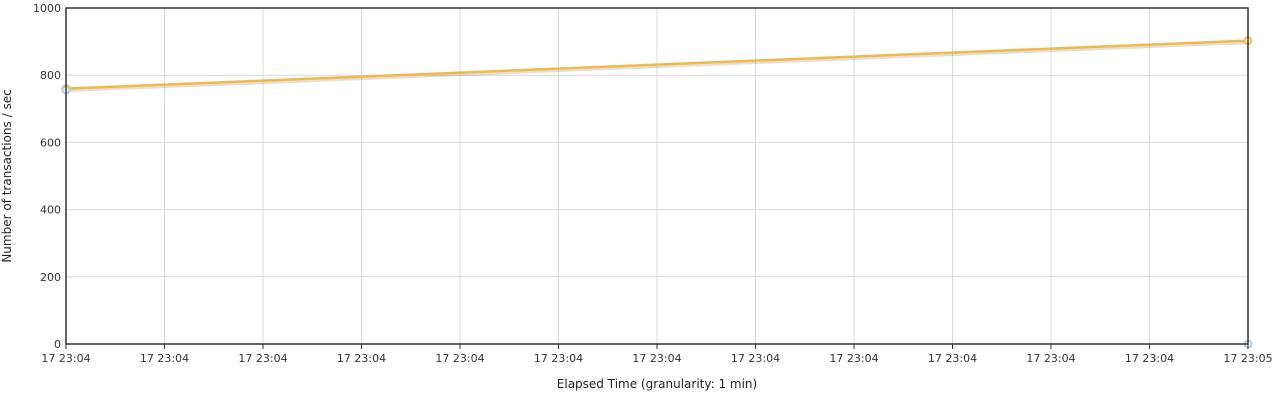 The height and width of the screenshot is (400, 1272). I want to click on y-tick-label: 200, so click(50, 277).